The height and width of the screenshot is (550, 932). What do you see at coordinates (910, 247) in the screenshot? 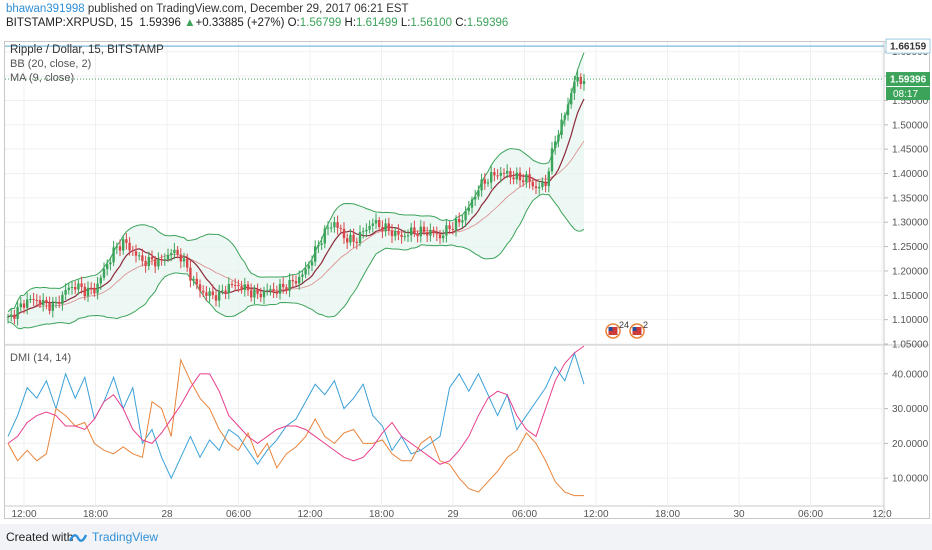
I see `price-tick-label: 1.25000` at bounding box center [910, 247].